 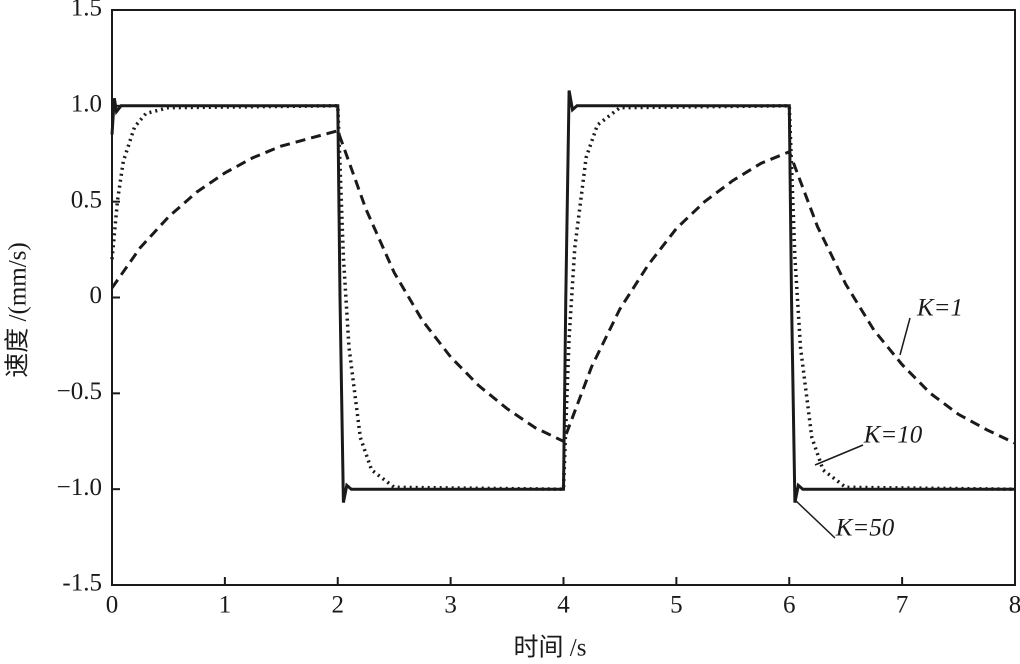 I want to click on x-axis-label: 时间 /s, so click(x=550, y=648).